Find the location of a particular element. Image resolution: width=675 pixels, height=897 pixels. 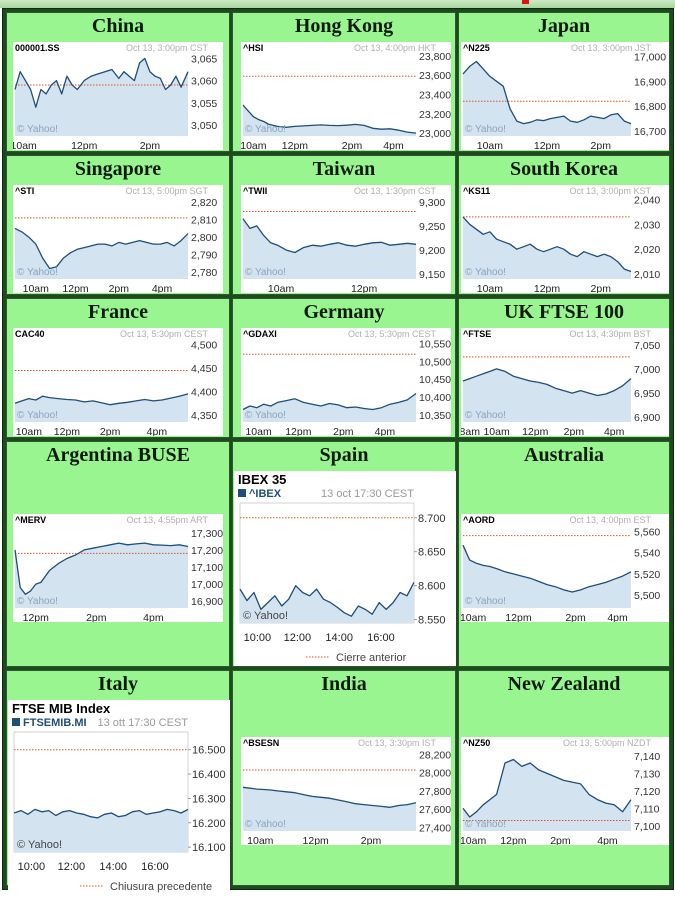

cell-title: Japan is located at coordinates (564, 26).